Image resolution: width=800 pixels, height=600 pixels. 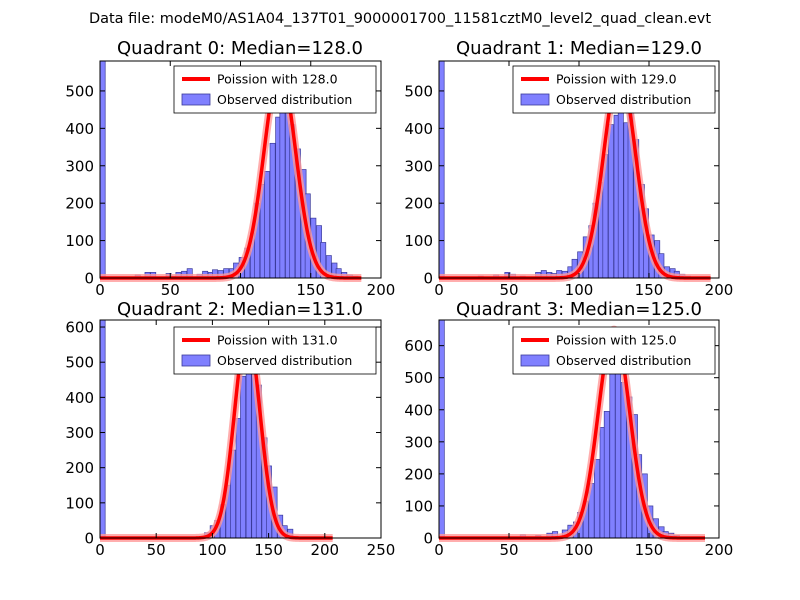 What do you see at coordinates (240, 309) in the screenshot?
I see `subplot-title: Quadrant 2: Median=131.0` at bounding box center [240, 309].